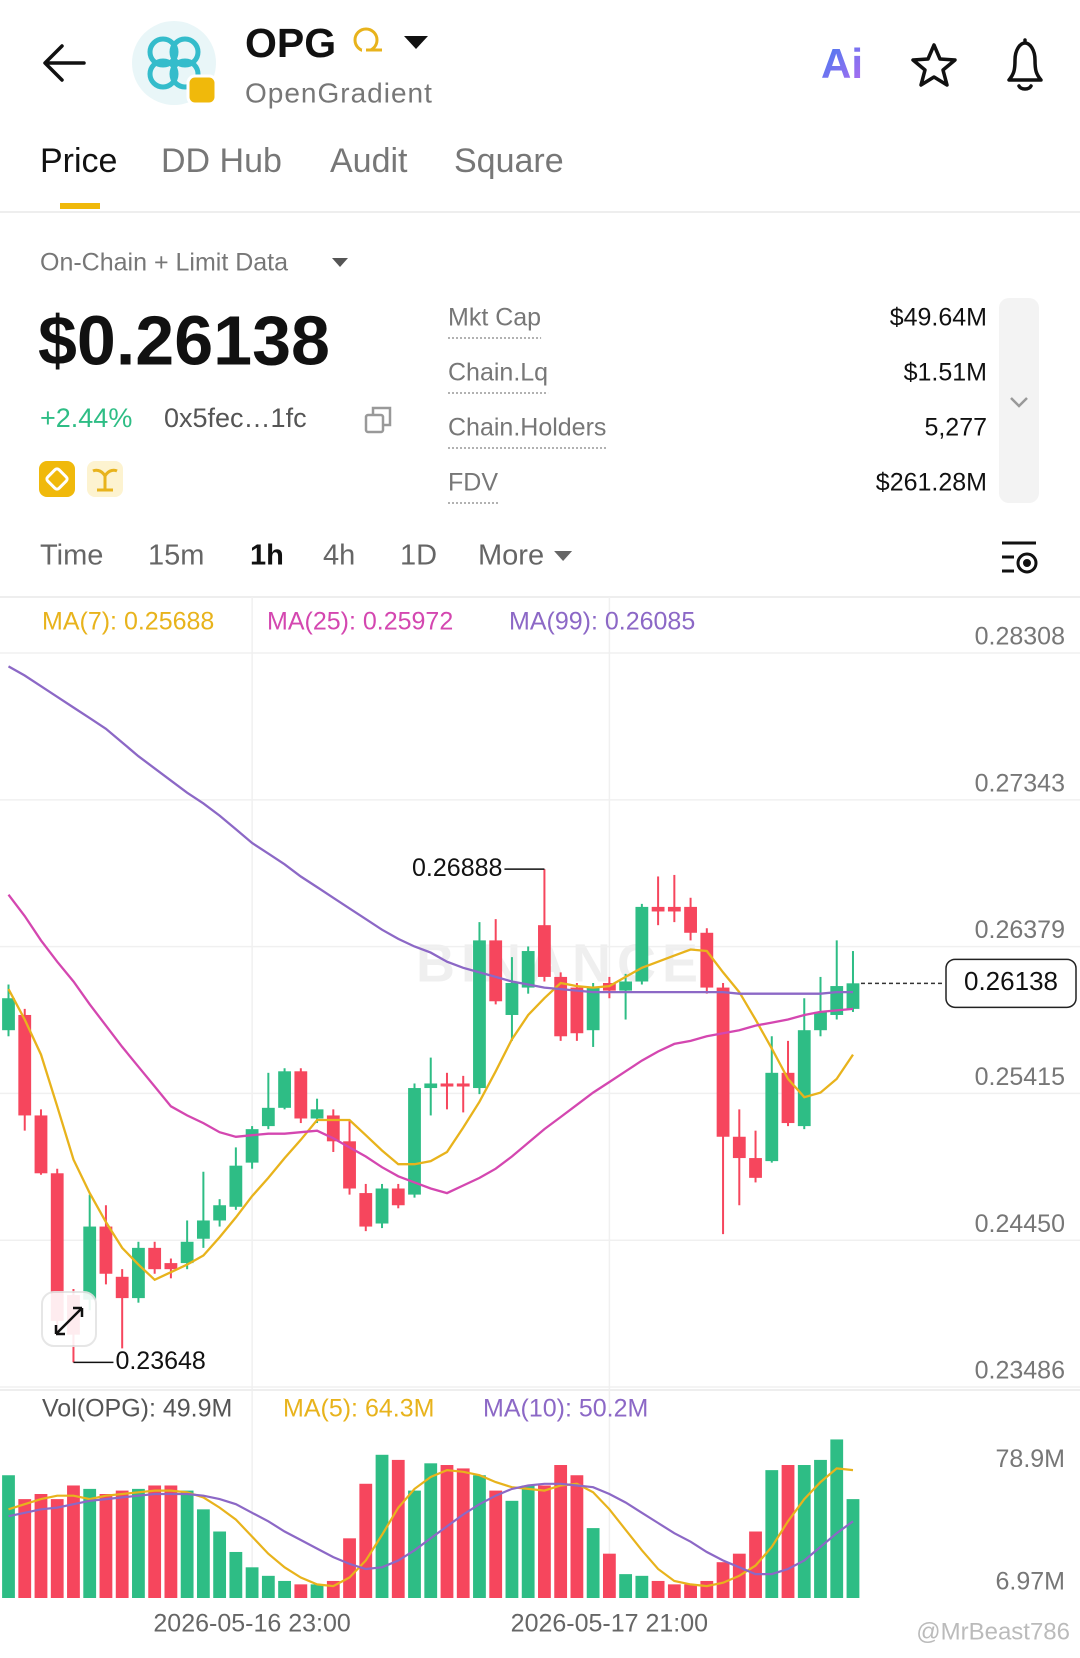 Image resolution: width=1080 pixels, height=1658 pixels. Describe the element at coordinates (339, 92) in the screenshot. I see `token-name: OpenGradient` at that location.